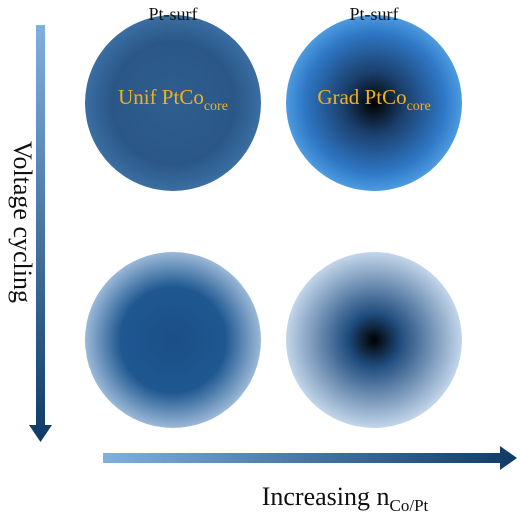 This screenshot has width=520, height=517. I want to click on particle-uniform-cycled, so click(173, 340).